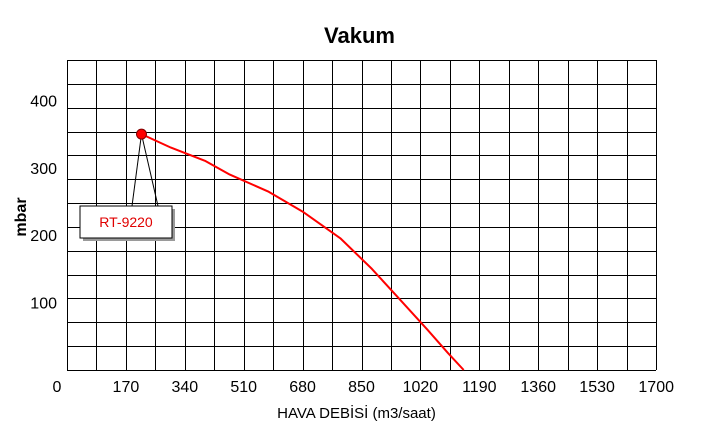 The height and width of the screenshot is (430, 718). Describe the element at coordinates (43, 304) in the screenshot. I see `y-tick-label: 100` at that location.